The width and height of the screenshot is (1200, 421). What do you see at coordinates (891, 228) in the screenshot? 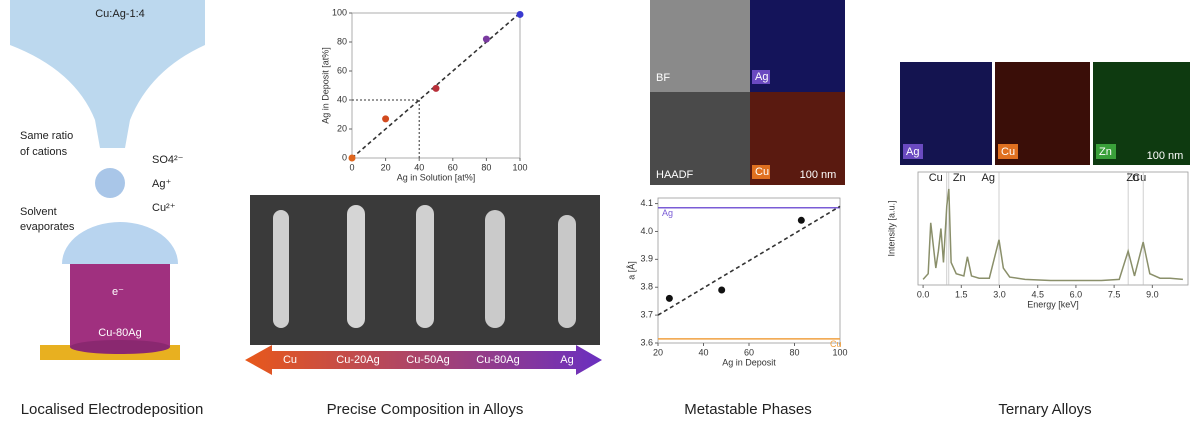
I see `y-axis-label: Intensity [a.u.]` at bounding box center [891, 228].